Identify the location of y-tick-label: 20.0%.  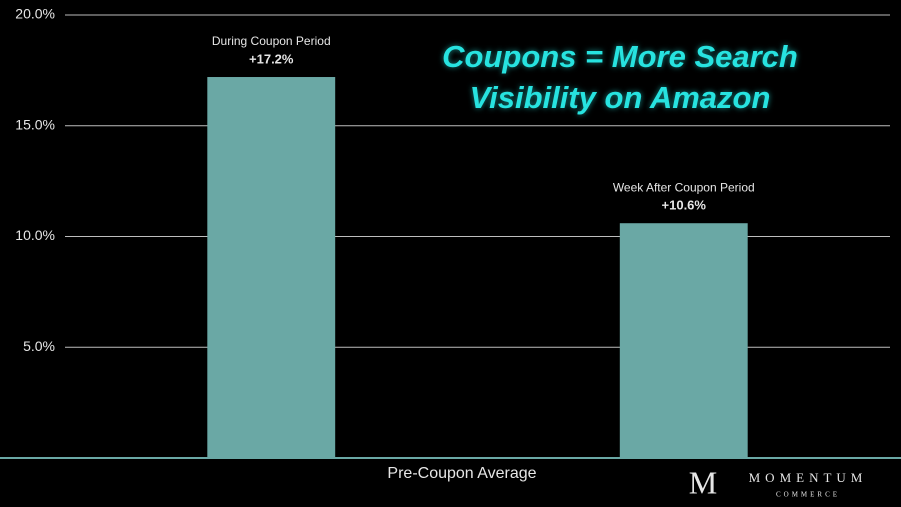
(35, 14).